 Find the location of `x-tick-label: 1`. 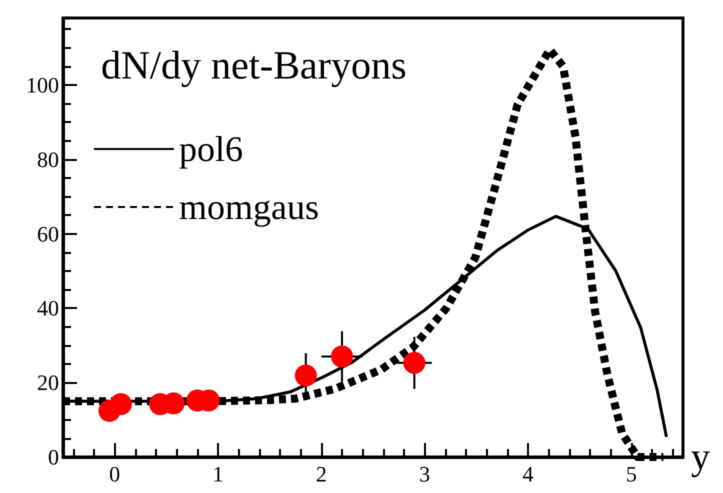

x-tick-label: 1 is located at coordinates (218, 474).